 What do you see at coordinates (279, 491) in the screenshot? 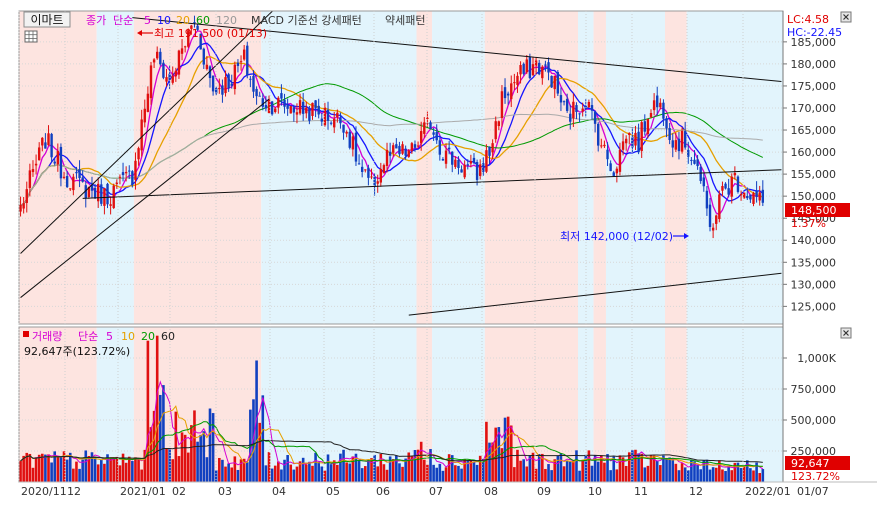
I see `date-tick-label: 04` at bounding box center [279, 491].